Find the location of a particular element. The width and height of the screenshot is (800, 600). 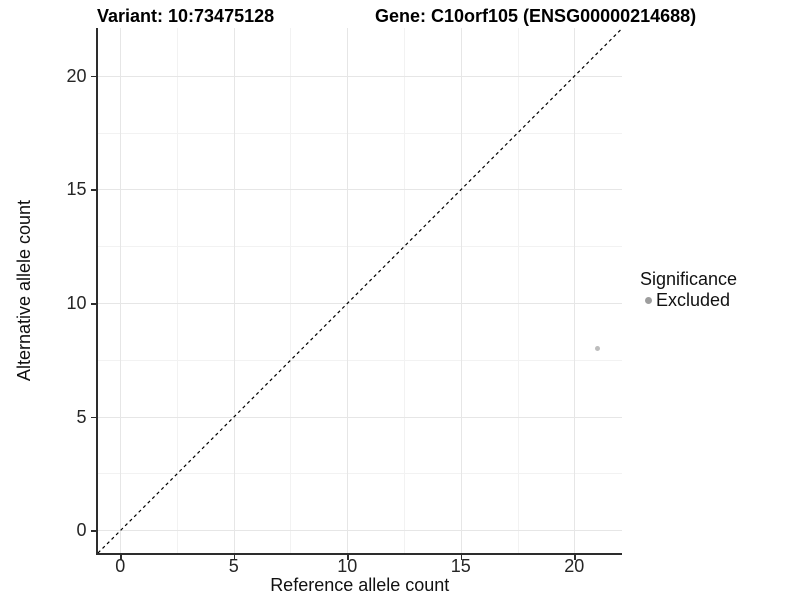

plot-title-gene: Gene: C10orf105 (ENSG00000214688) is located at coordinates (536, 16).